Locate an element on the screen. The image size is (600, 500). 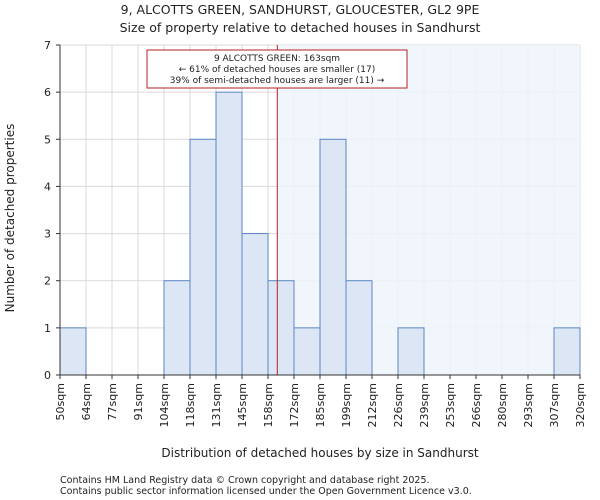
annotation-frame is located at coordinates (277, 69).